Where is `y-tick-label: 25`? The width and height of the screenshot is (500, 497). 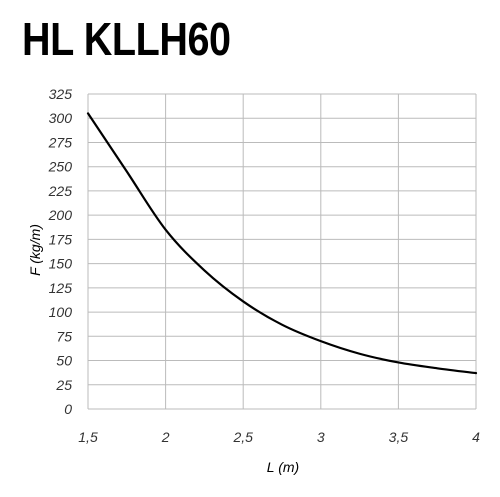 y-tick-label: 25 is located at coordinates (63, 385).